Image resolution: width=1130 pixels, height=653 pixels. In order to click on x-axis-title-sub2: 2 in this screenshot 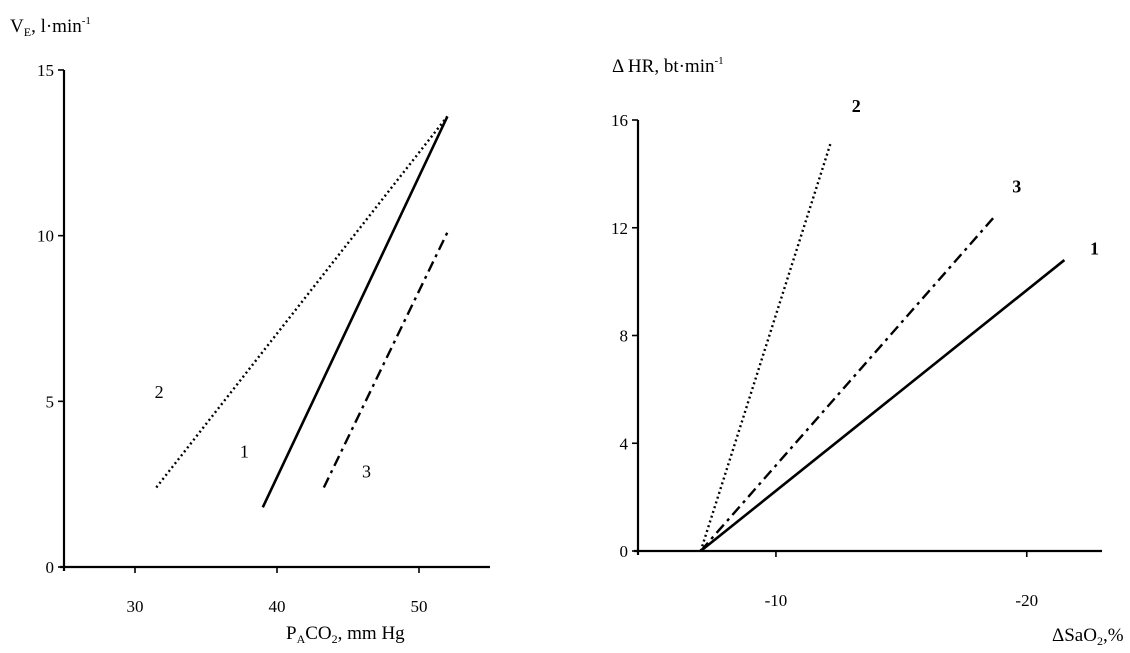, I will do `click(335, 639)`.